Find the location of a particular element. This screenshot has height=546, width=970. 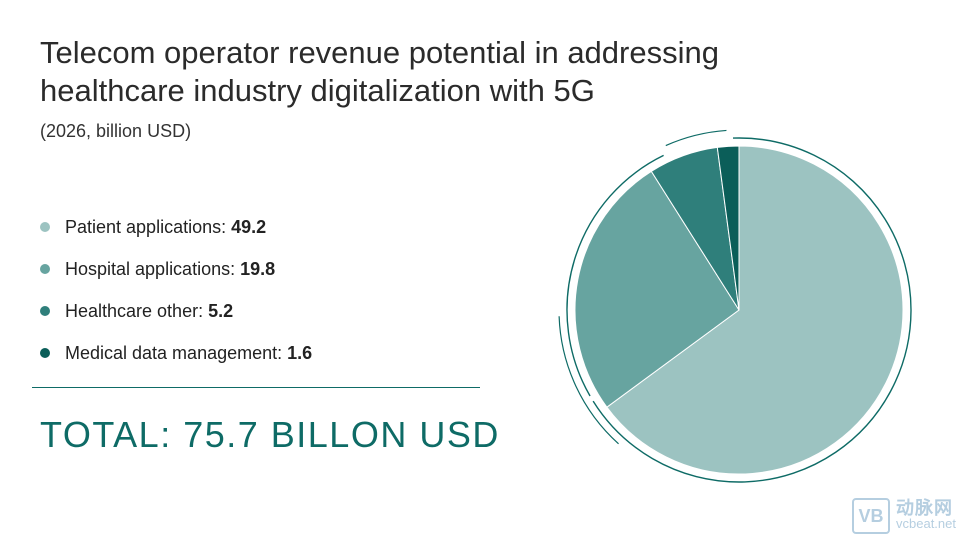

watermark: VB 动脉网 vcbeat.net is located at coordinates (904, 516).